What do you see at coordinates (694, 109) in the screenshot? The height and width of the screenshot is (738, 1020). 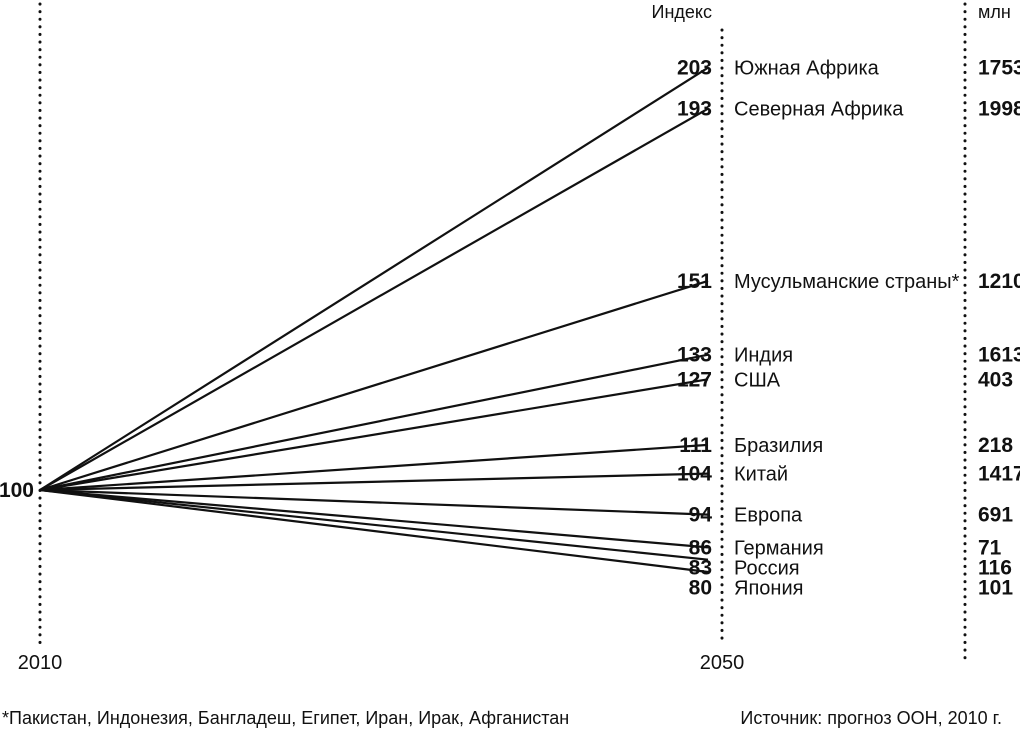 I see `index-value-label: 193` at bounding box center [694, 109].